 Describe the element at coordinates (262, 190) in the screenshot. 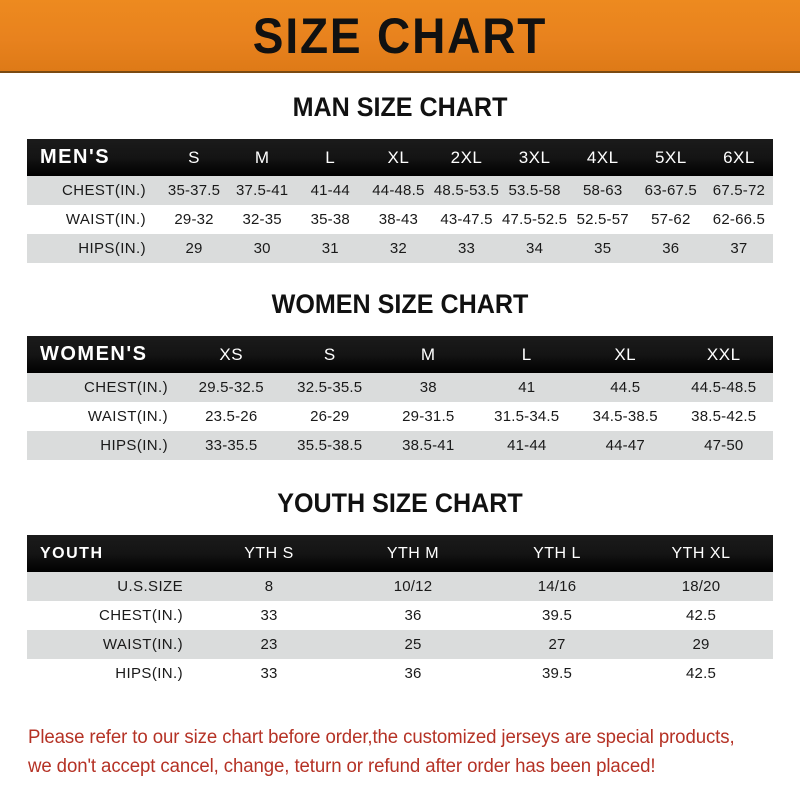

I see `table-cell: 37.5-41` at that location.